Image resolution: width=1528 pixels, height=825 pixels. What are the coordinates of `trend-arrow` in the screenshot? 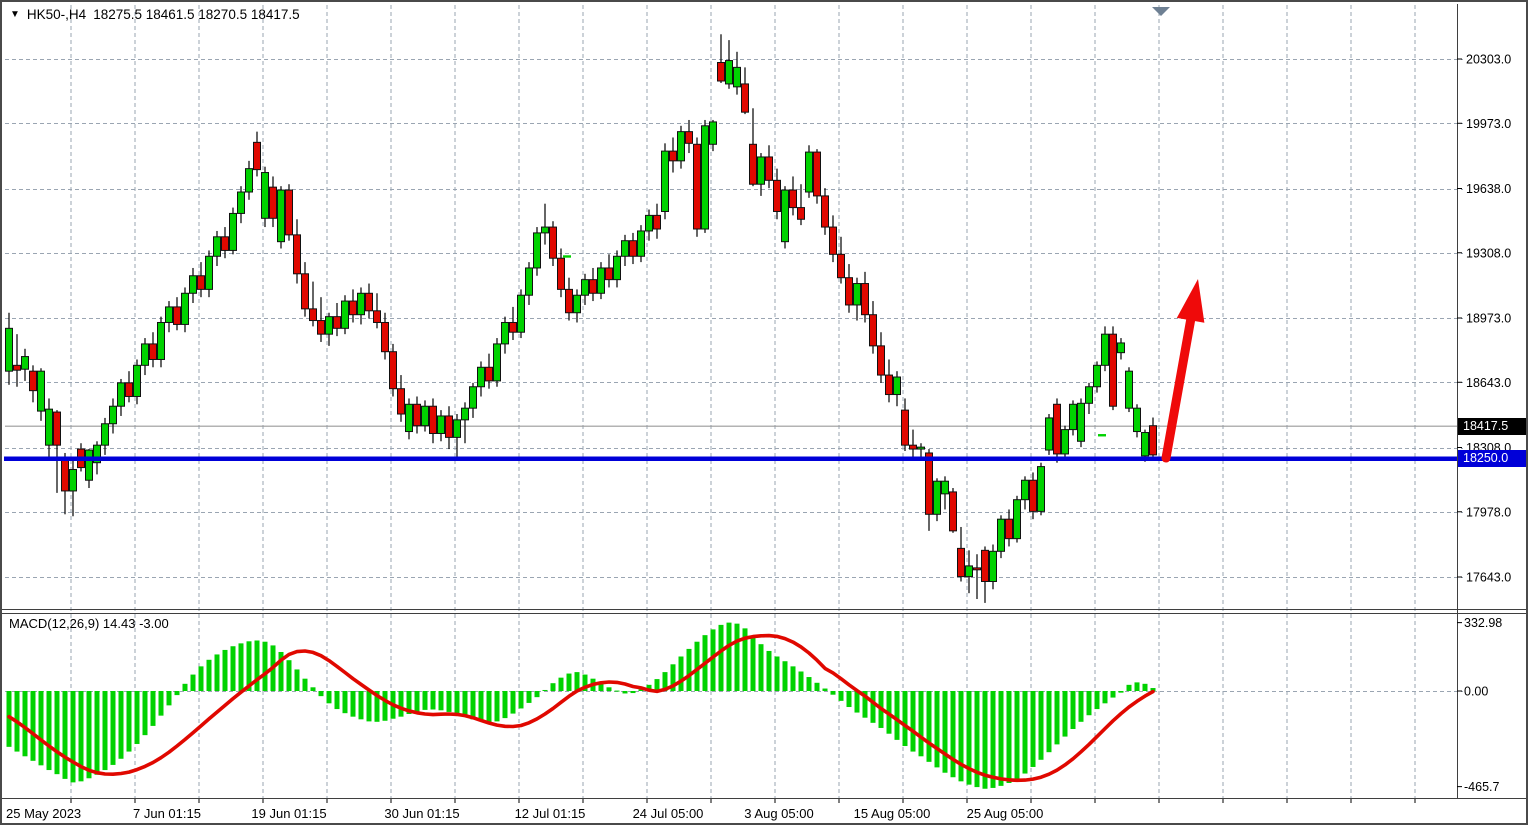 It's located at (1183, 371).